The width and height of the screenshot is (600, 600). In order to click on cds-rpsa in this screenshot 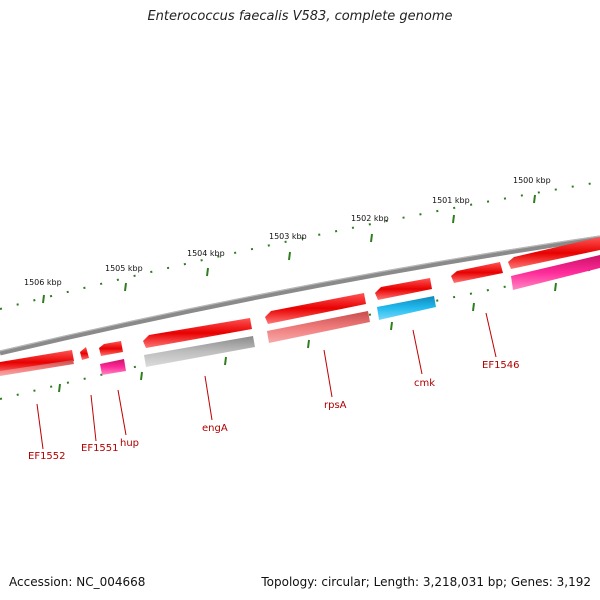, I will do `click(315, 308)`.